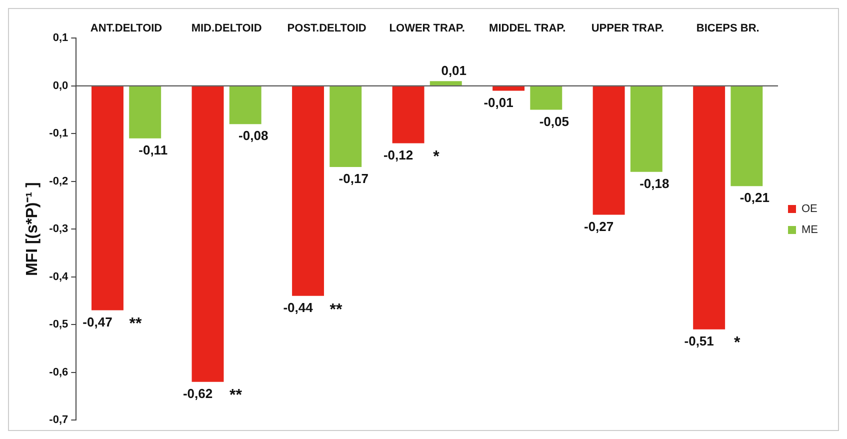  What do you see at coordinates (699, 340) in the screenshot?
I see `data-label: -0,51` at bounding box center [699, 340].